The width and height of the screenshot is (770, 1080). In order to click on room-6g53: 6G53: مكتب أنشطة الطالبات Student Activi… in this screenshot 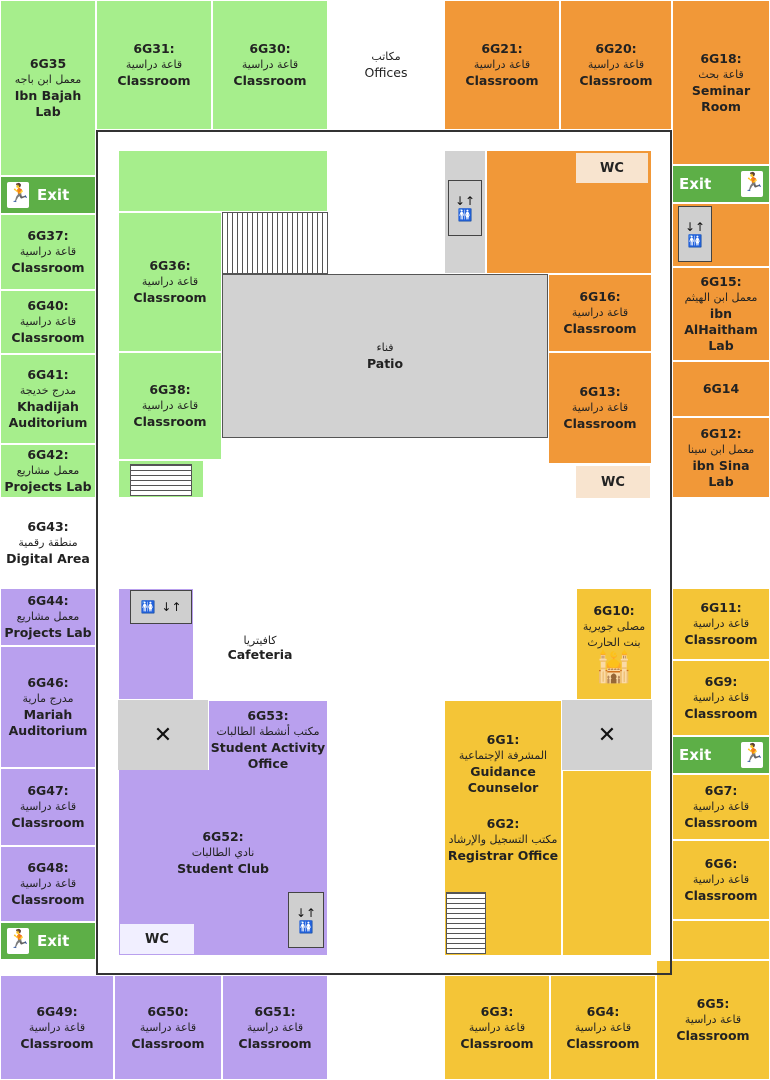, I will do `click(268, 740)`.